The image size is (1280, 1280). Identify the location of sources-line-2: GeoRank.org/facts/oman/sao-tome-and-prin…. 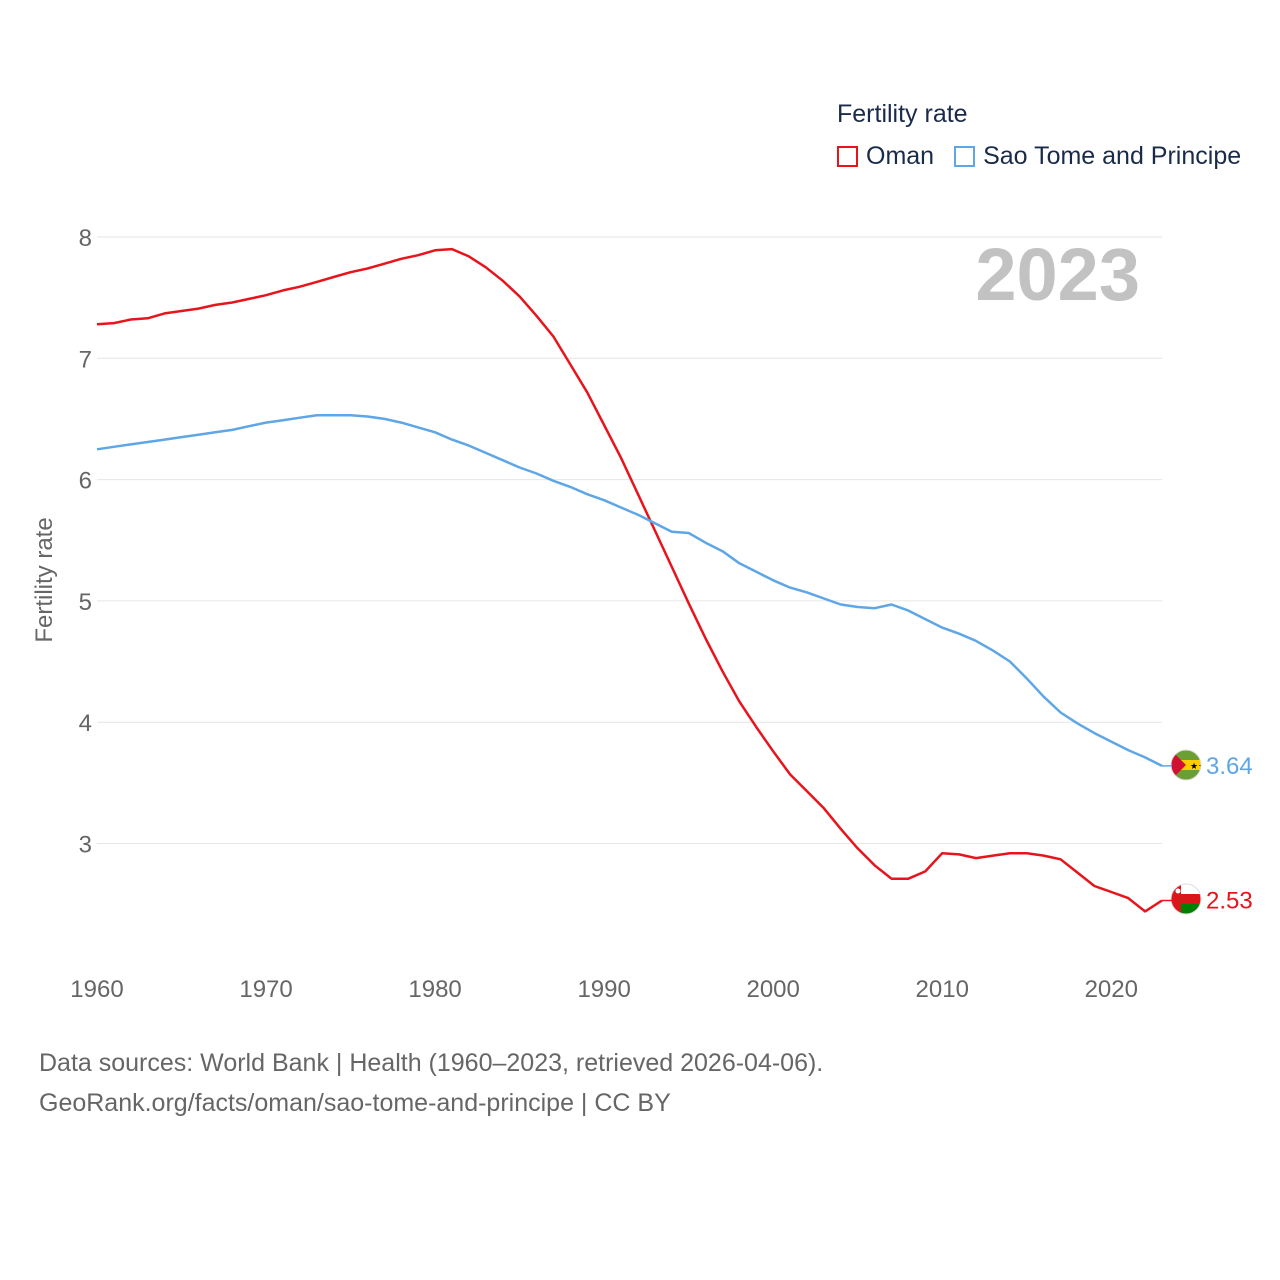
(355, 1103).